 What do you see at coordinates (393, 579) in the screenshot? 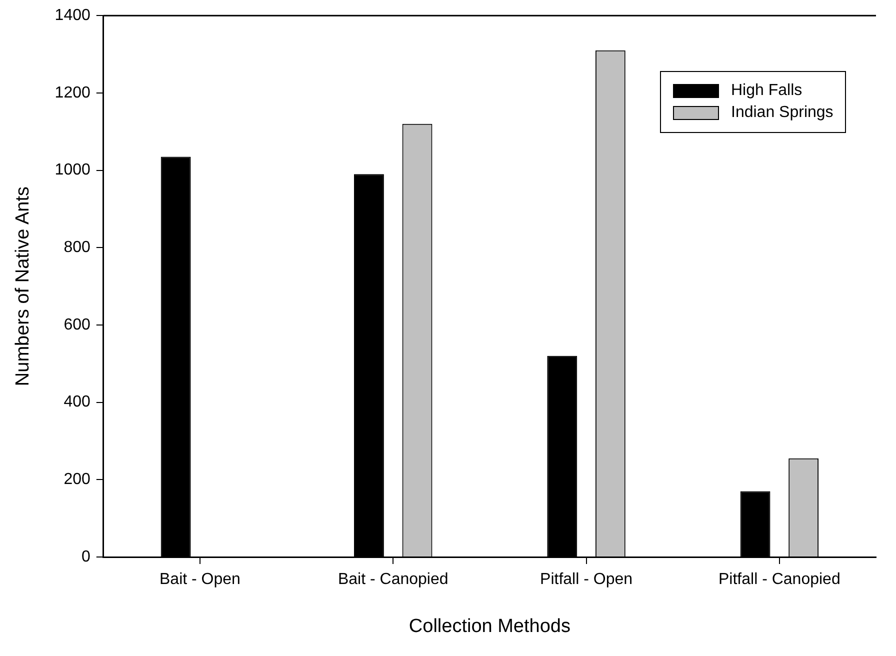
I see `x-tick-label: Bait - Canopied` at bounding box center [393, 579].